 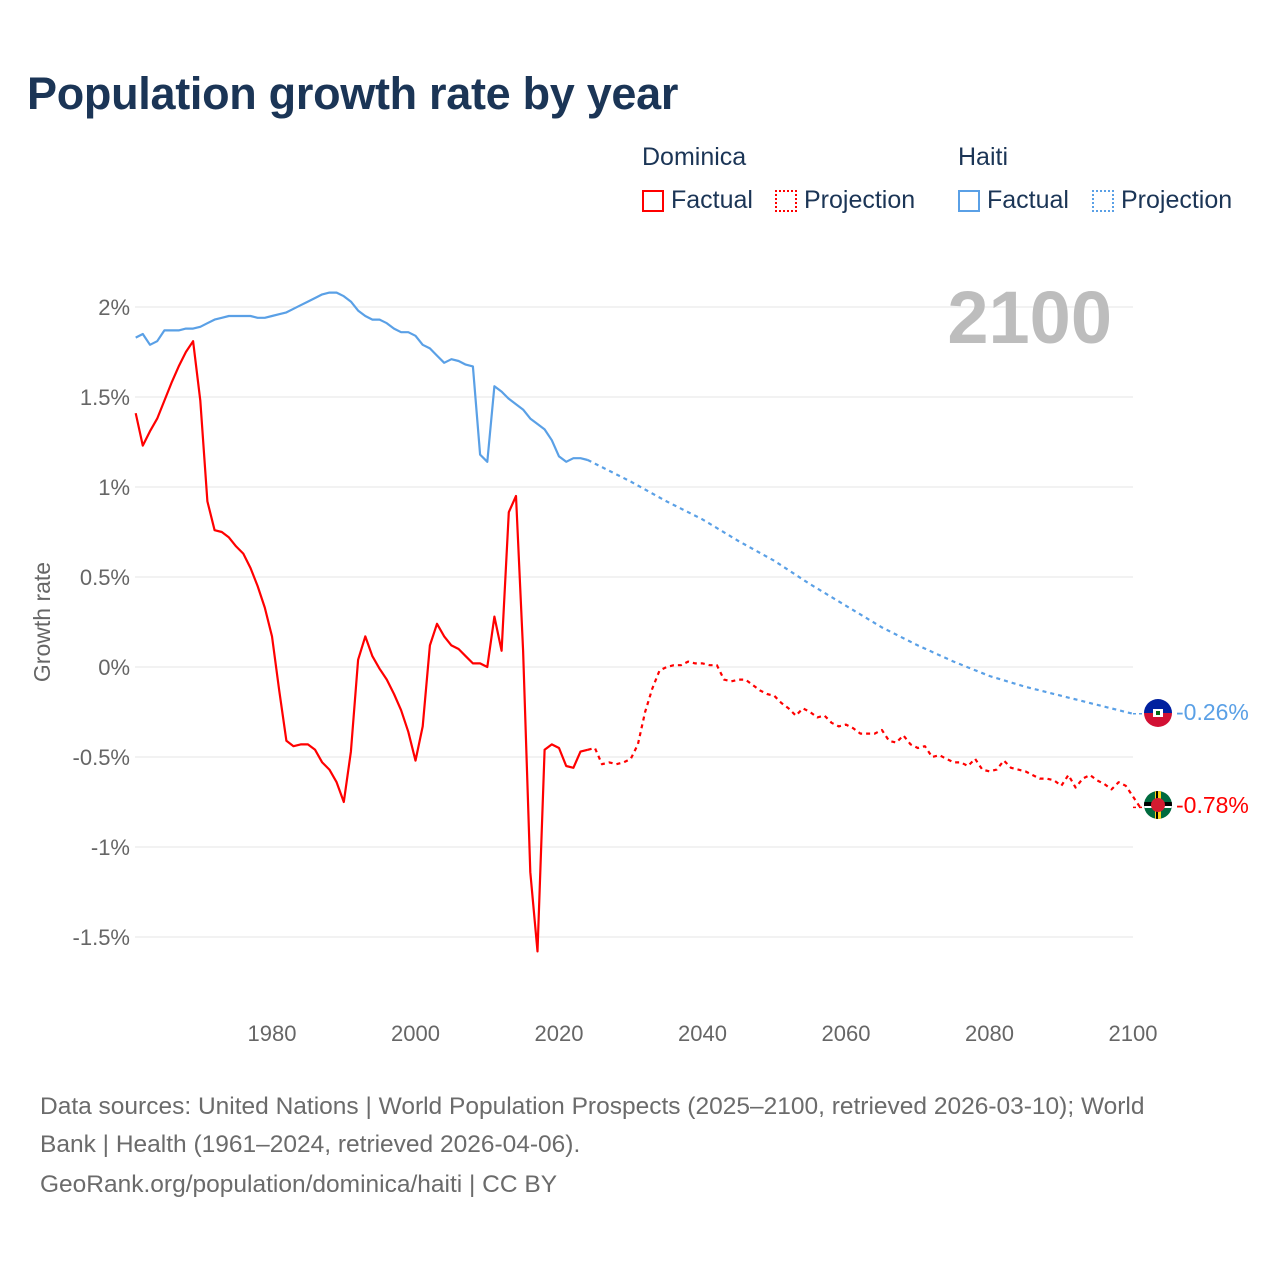 What do you see at coordinates (864, 734) in the screenshot?
I see `dominica-projection-line` at bounding box center [864, 734].